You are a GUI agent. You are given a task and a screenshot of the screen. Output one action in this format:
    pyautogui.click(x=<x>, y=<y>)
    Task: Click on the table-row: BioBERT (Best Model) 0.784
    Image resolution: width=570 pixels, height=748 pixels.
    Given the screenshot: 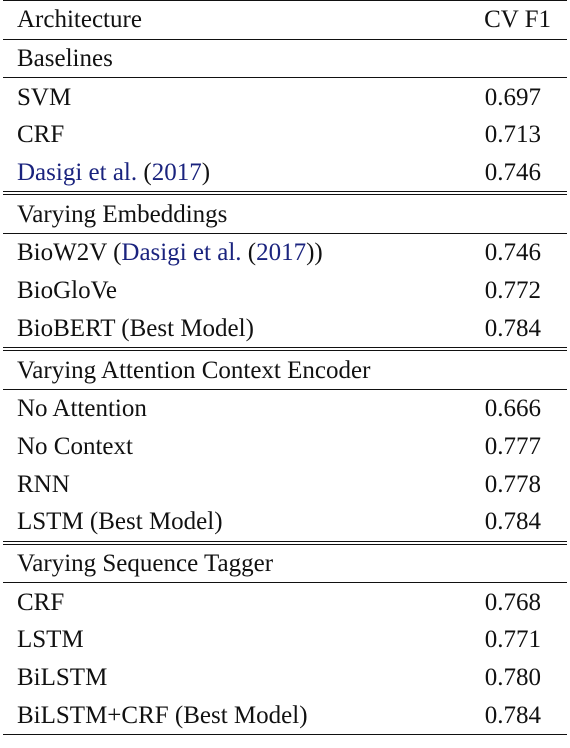 What is the action you would take?
    pyautogui.click(x=285, y=329)
    